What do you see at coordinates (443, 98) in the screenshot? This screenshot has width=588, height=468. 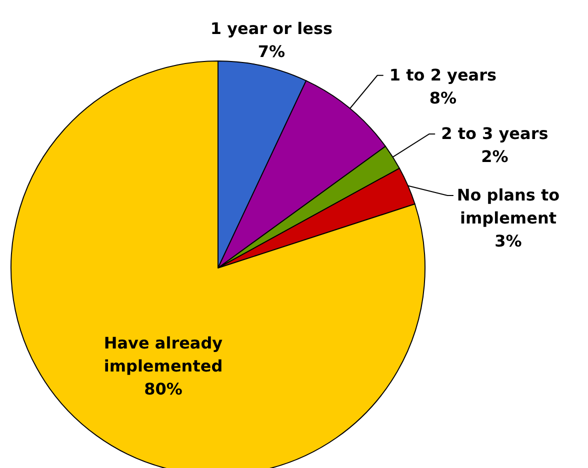 I see `data-label: 8%` at bounding box center [443, 98].